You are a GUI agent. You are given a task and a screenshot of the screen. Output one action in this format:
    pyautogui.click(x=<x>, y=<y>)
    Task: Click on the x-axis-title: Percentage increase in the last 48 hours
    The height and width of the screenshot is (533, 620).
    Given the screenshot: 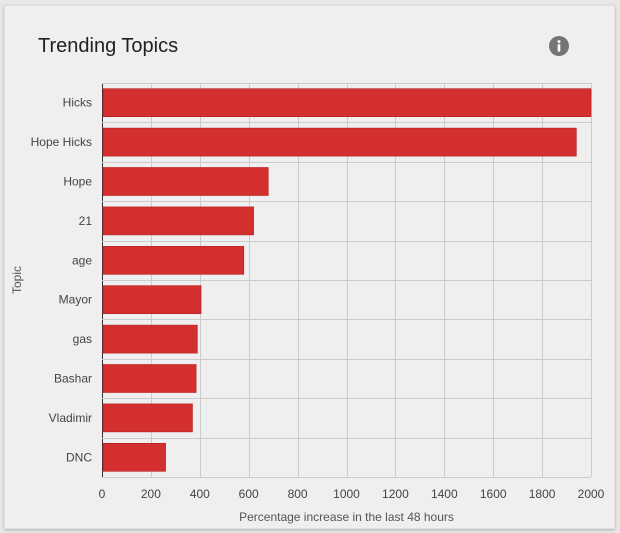 What is the action you would take?
    pyautogui.click(x=346, y=517)
    